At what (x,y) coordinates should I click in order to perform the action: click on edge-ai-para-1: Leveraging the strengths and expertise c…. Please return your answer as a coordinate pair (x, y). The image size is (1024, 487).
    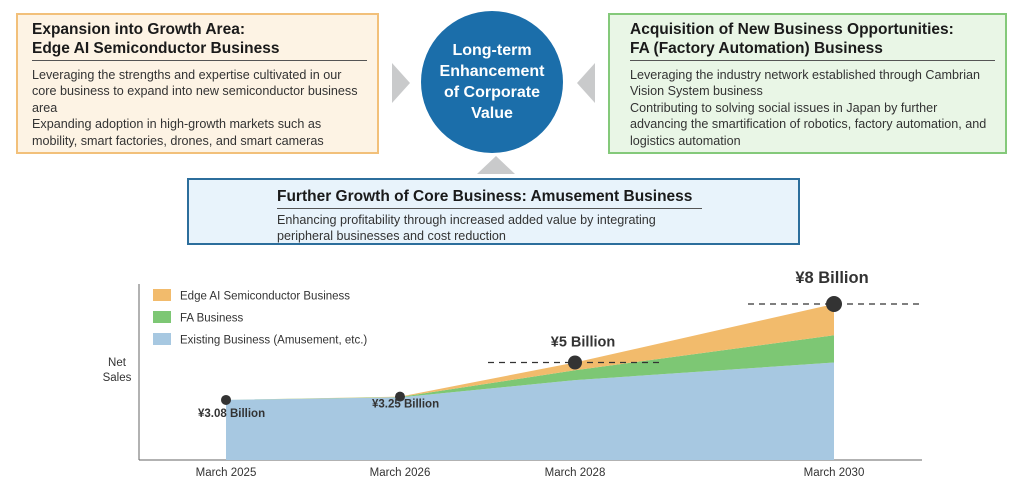
    Looking at the image, I should click on (195, 91).